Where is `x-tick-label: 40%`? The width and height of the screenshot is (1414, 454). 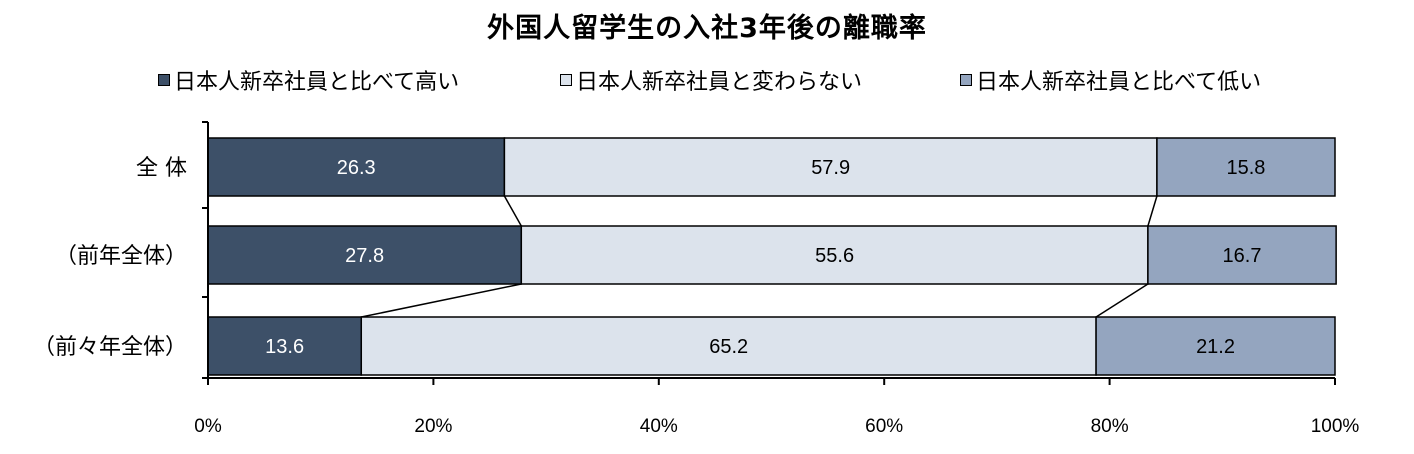
x-tick-label: 40% is located at coordinates (659, 426).